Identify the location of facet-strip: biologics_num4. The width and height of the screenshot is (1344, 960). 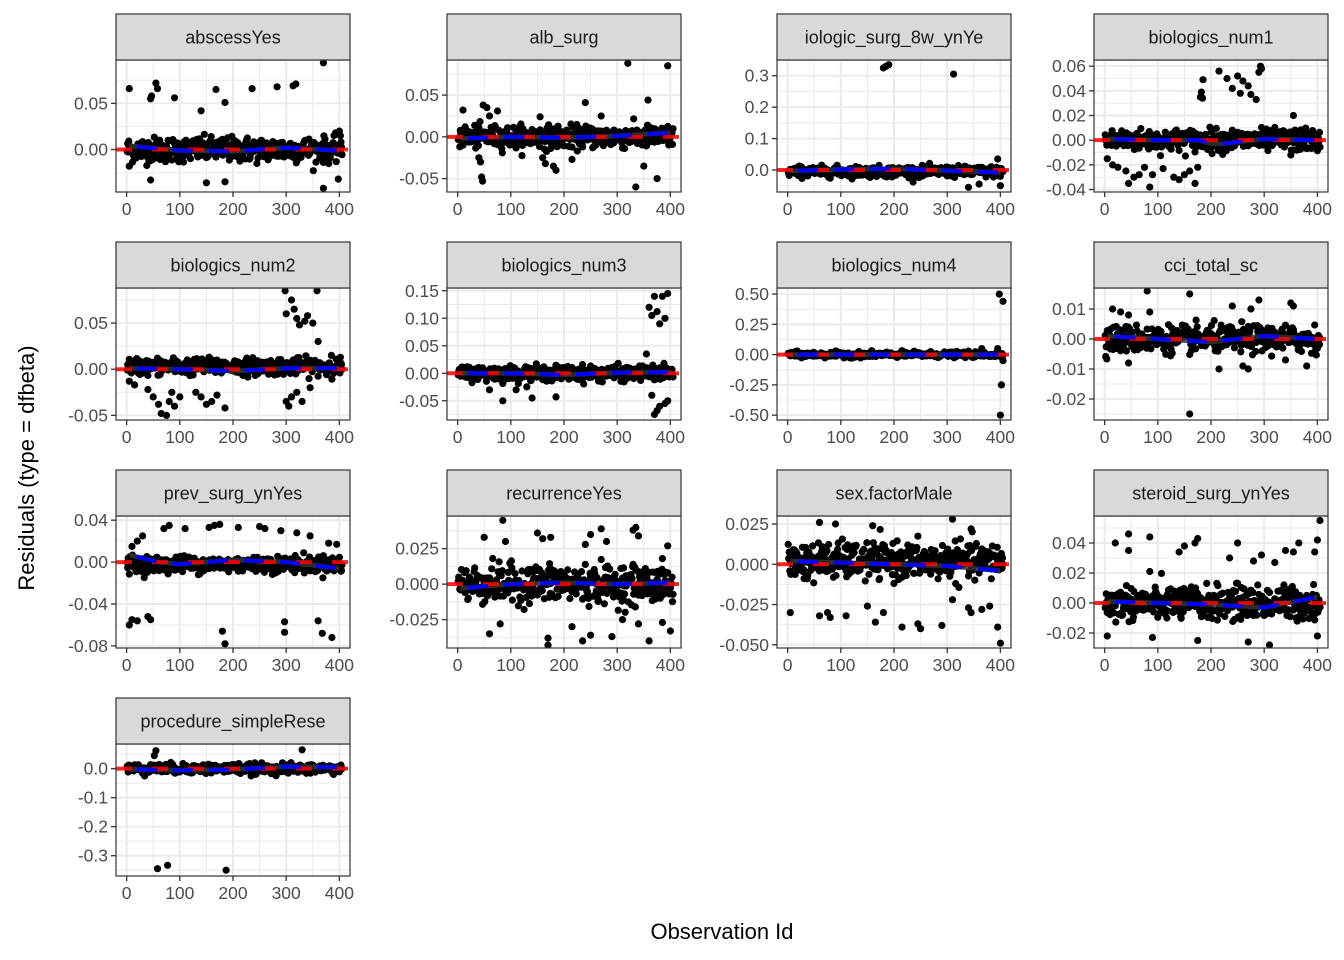
(894, 265).